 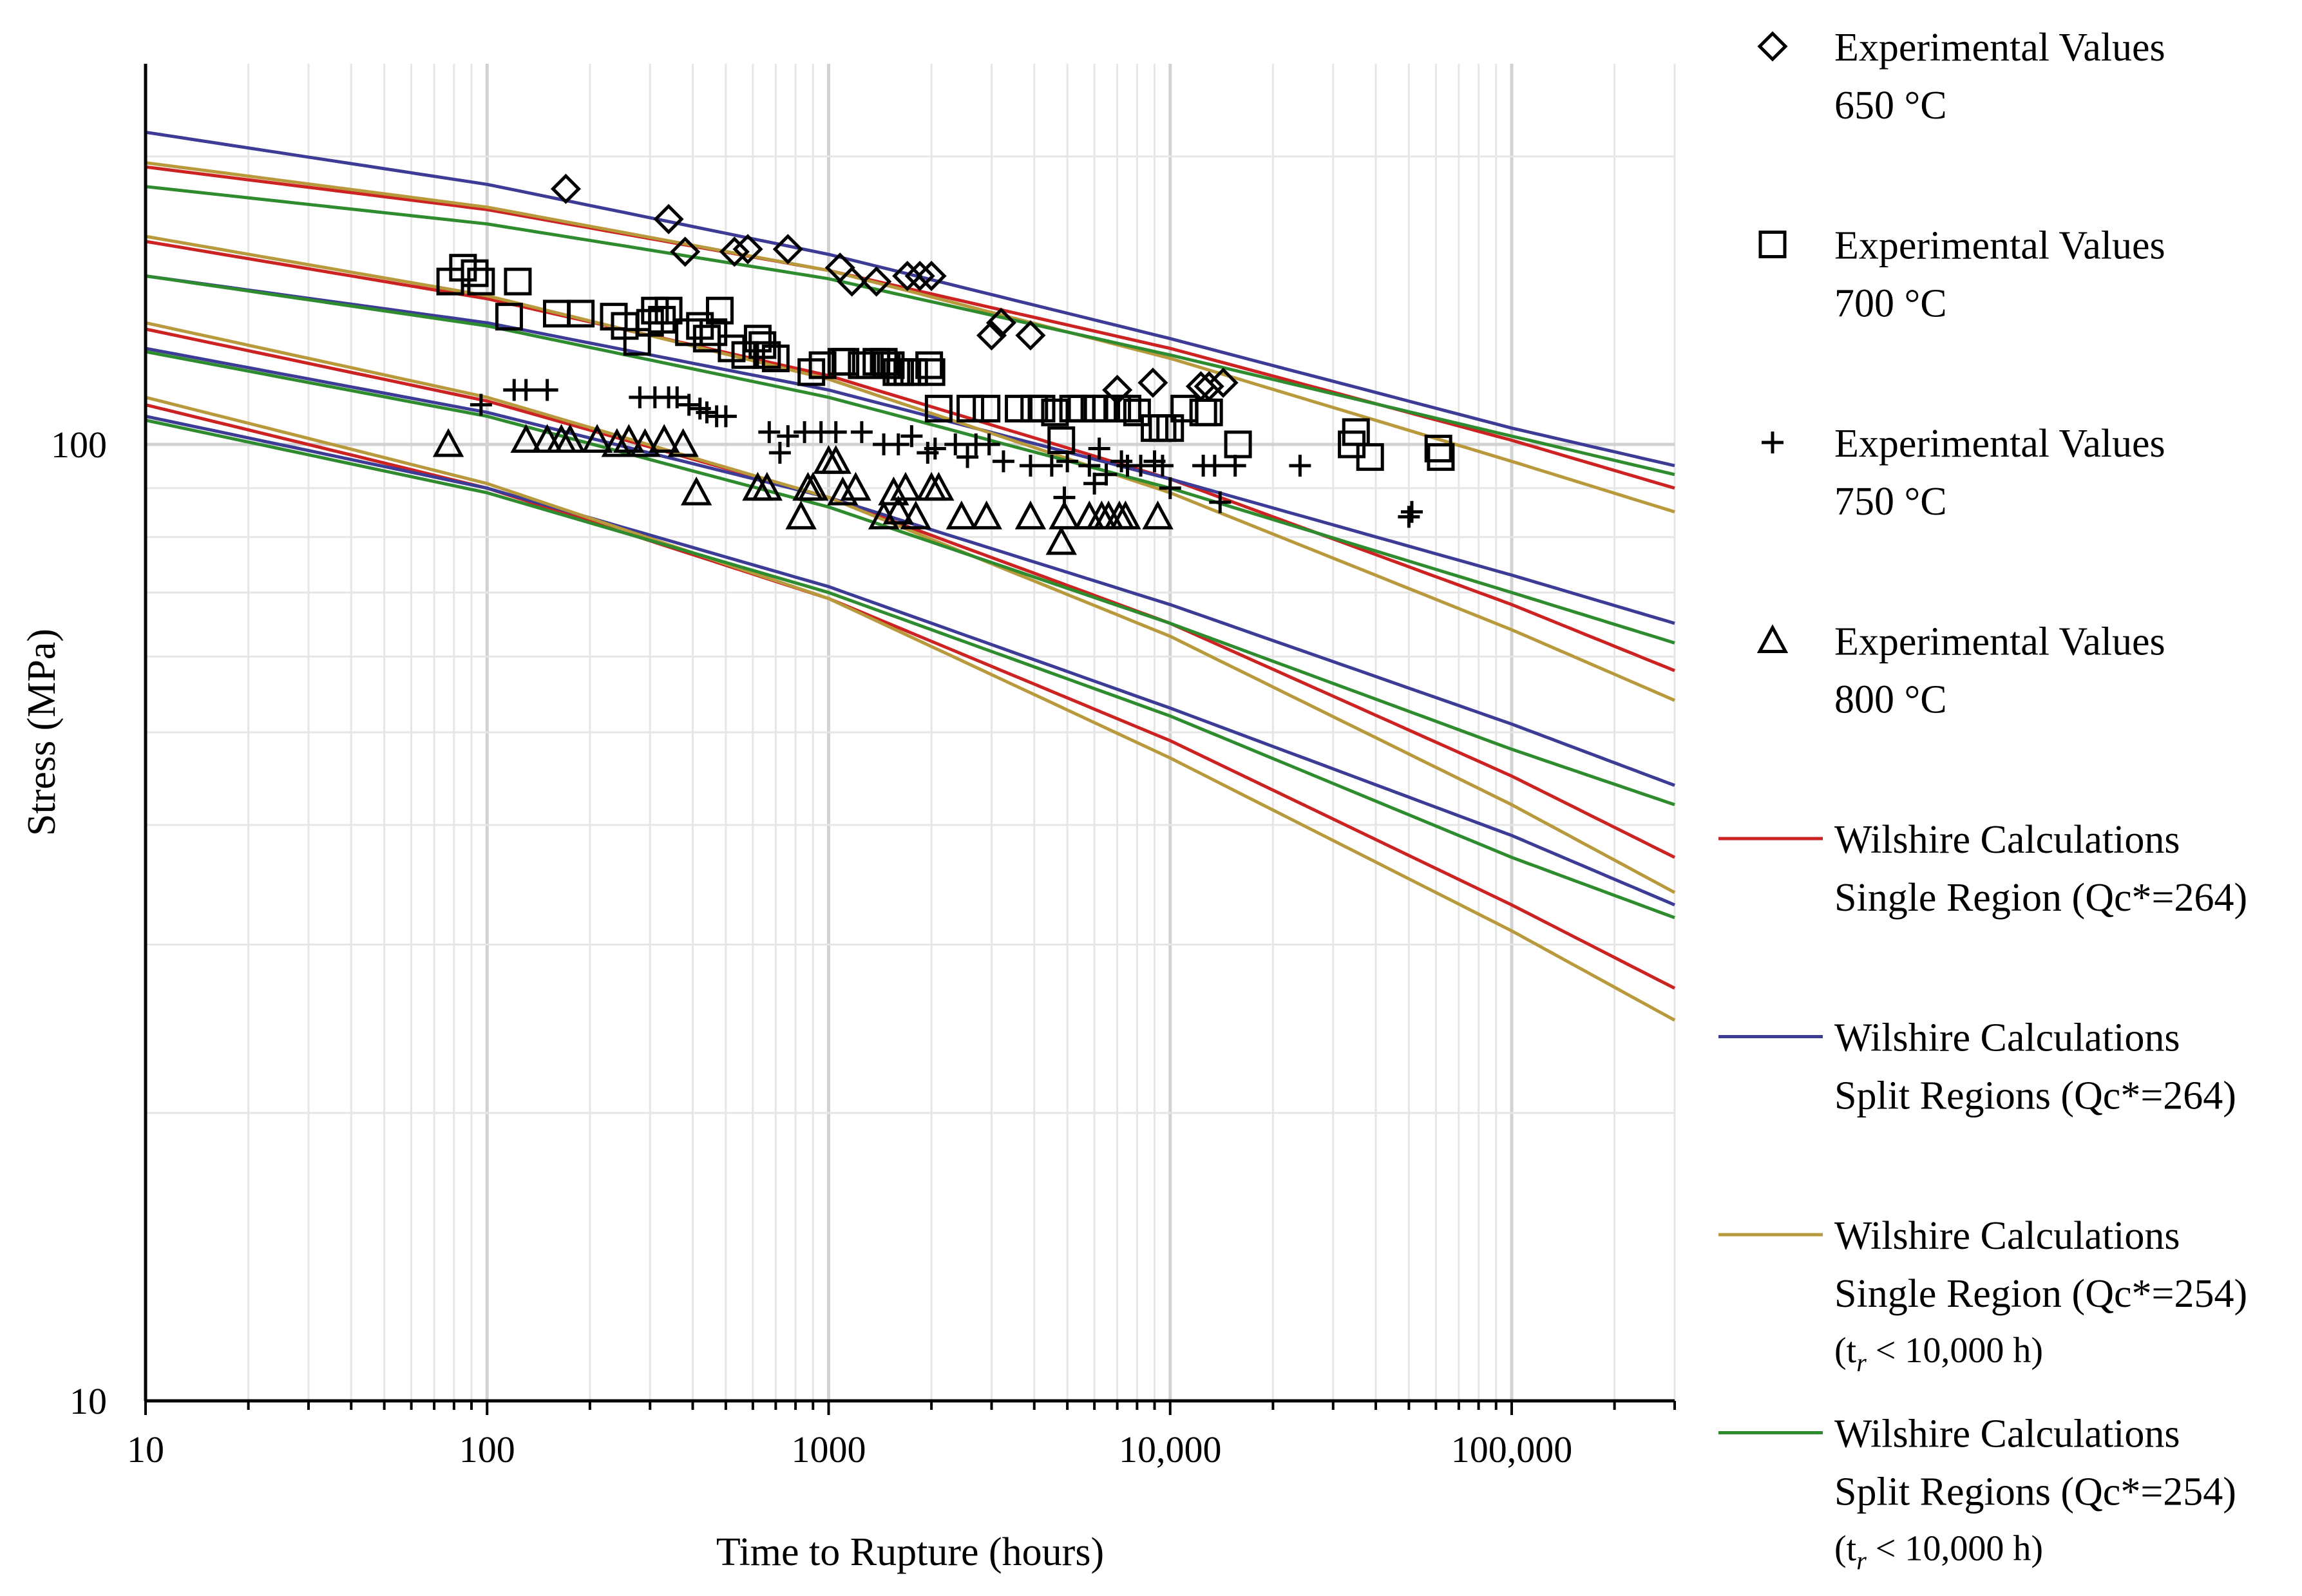 I want to click on y-axis-title: Stress (MPa), so click(x=42, y=732).